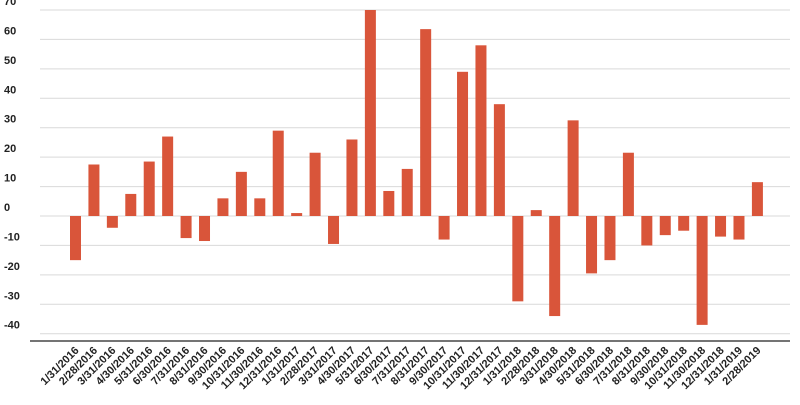 The height and width of the screenshot is (405, 800). What do you see at coordinates (12, 267) in the screenshot?
I see `y-tick-label: -20` at bounding box center [12, 267].